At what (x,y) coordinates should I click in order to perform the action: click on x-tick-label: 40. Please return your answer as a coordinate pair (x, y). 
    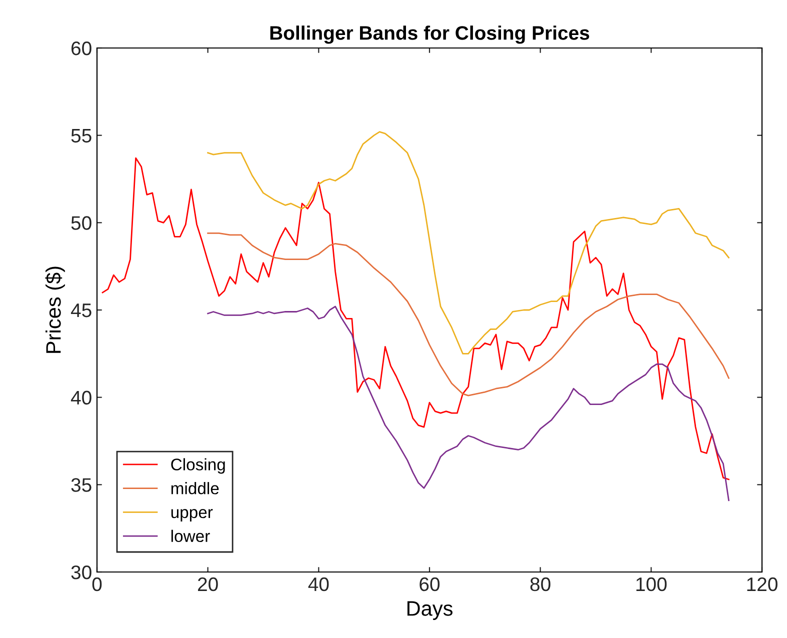
    Looking at the image, I should click on (318, 584).